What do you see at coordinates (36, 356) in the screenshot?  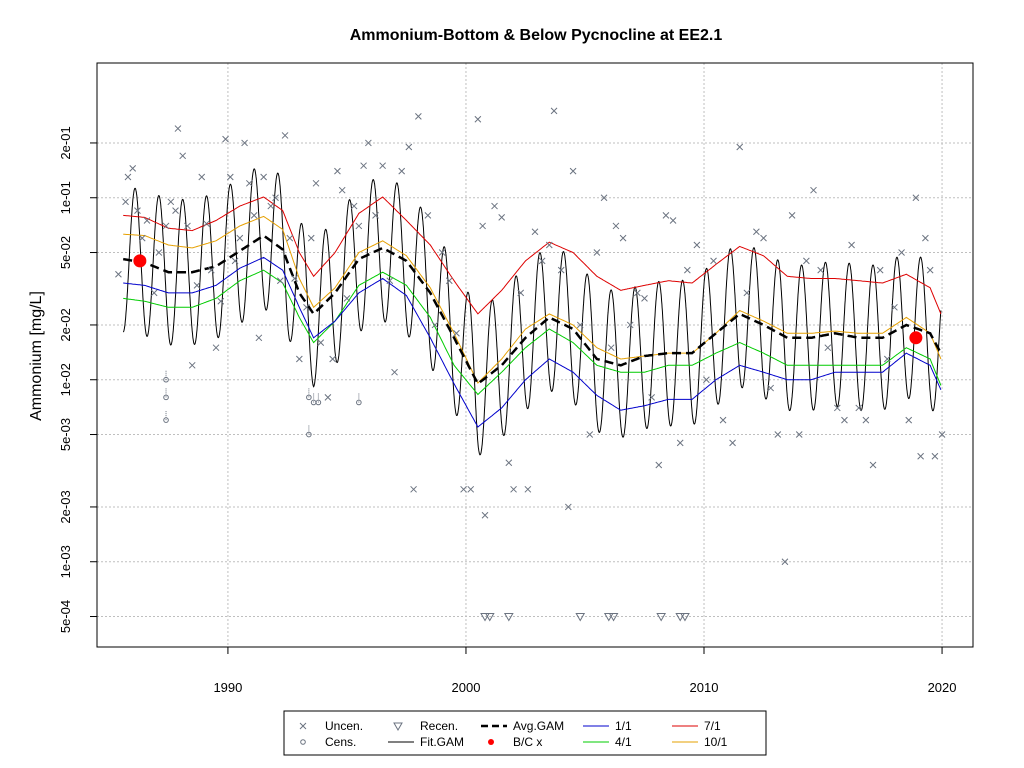 I see `y-axis-label: Ammonium [mg/L]` at bounding box center [36, 356].